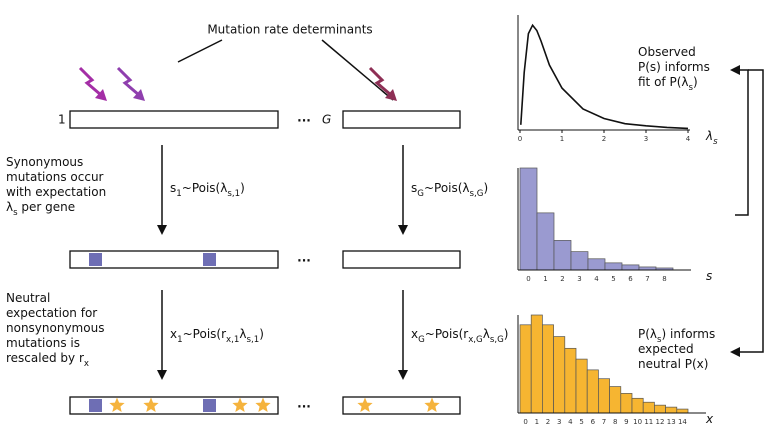 The width and height of the screenshot is (784, 441). What do you see at coordinates (637, 422) in the screenshot?
I see `x-tick-label: 10` at bounding box center [637, 422].